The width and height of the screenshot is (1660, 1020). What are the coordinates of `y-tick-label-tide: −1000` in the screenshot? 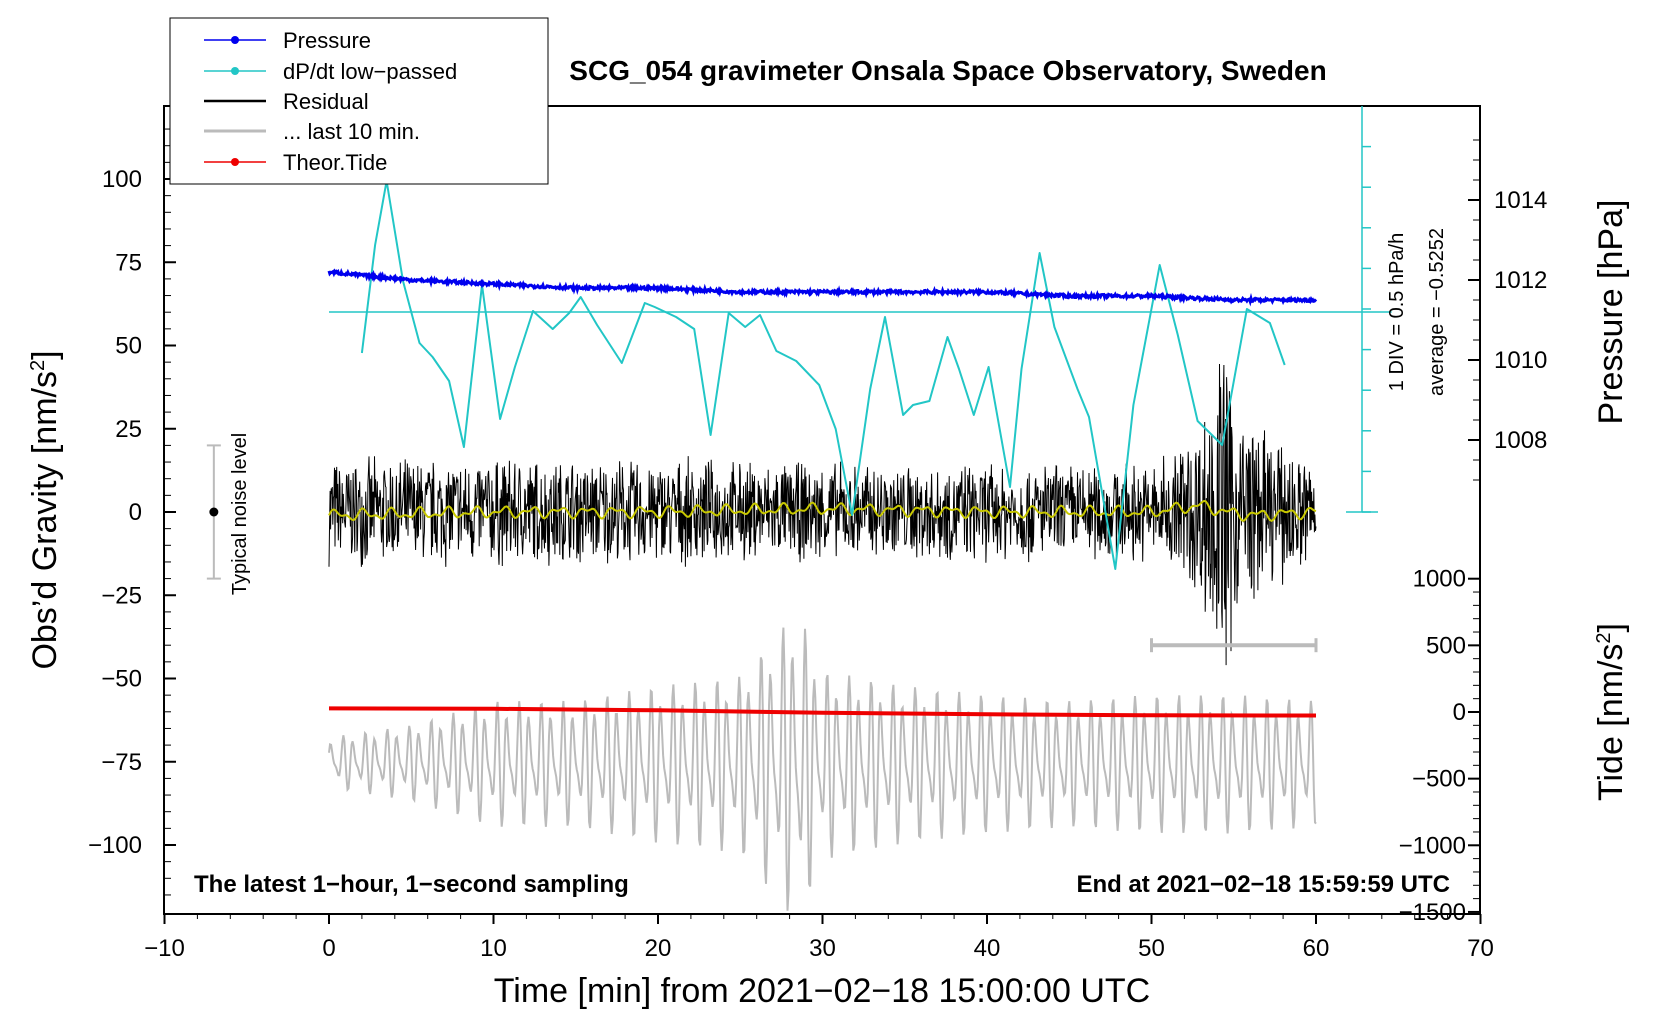 It's located at (1432, 845).